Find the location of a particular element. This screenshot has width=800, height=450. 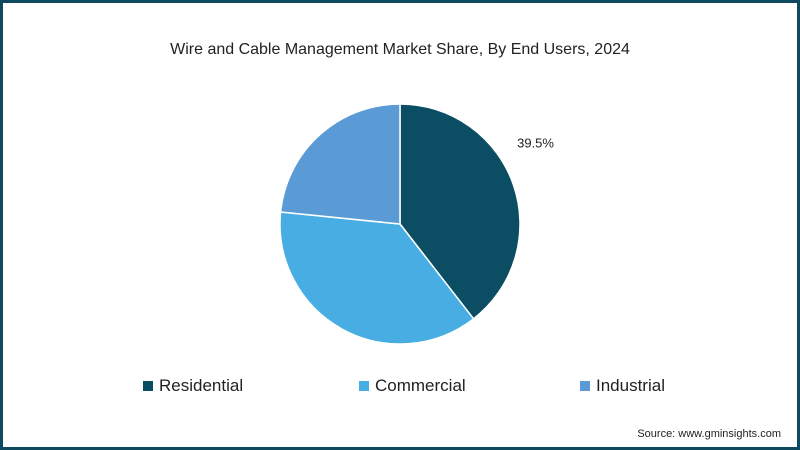

pie-slice-commercial is located at coordinates (377, 278).